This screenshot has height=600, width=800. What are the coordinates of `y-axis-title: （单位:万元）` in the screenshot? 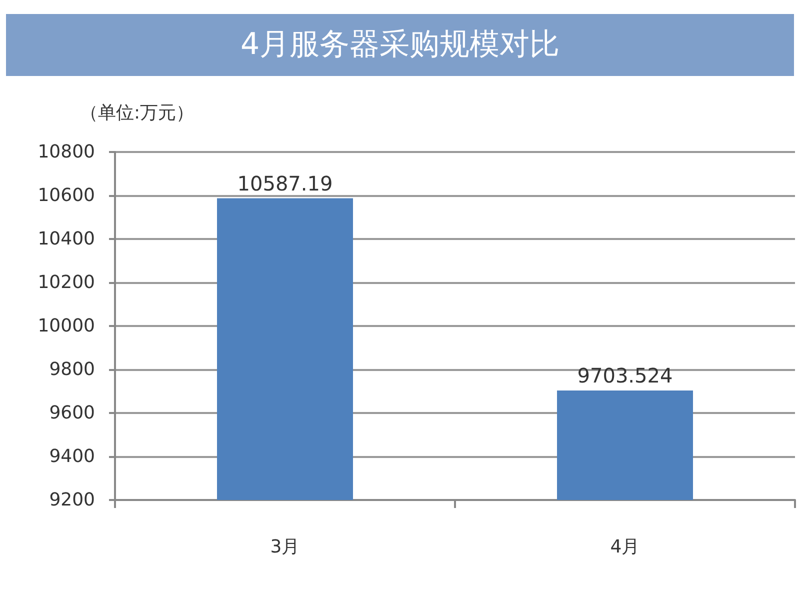 It's located at (137, 113).